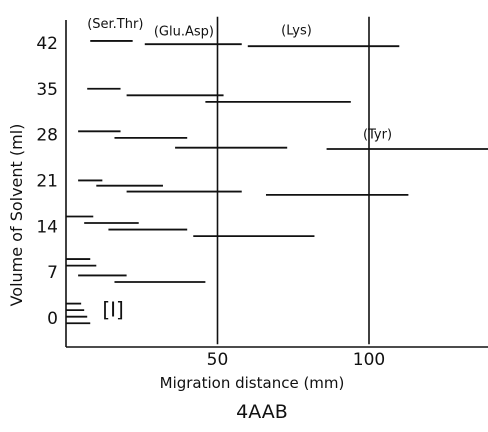 The image size is (488, 432). What do you see at coordinates (296, 30) in the screenshot?
I see `annotation-2: (Lys)` at bounding box center [296, 30].